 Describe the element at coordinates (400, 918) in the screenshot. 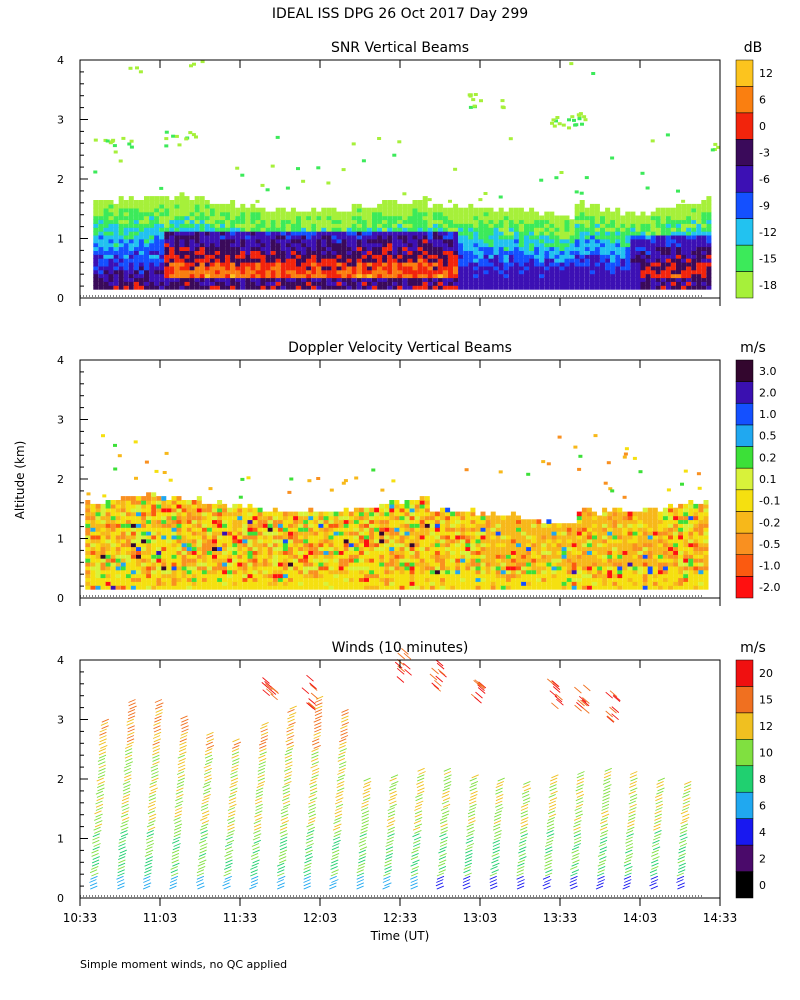

I see `x-tick-label: 12:33` at that location.